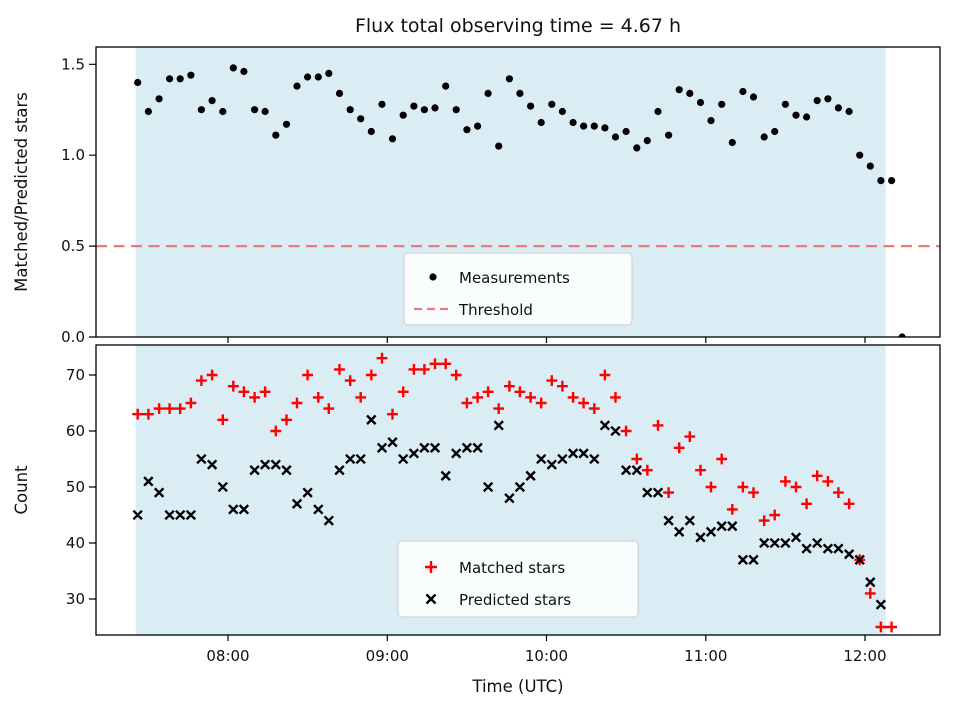 The height and width of the screenshot is (724, 960). I want to click on predicted-stars-legend-marker, so click(431, 599).